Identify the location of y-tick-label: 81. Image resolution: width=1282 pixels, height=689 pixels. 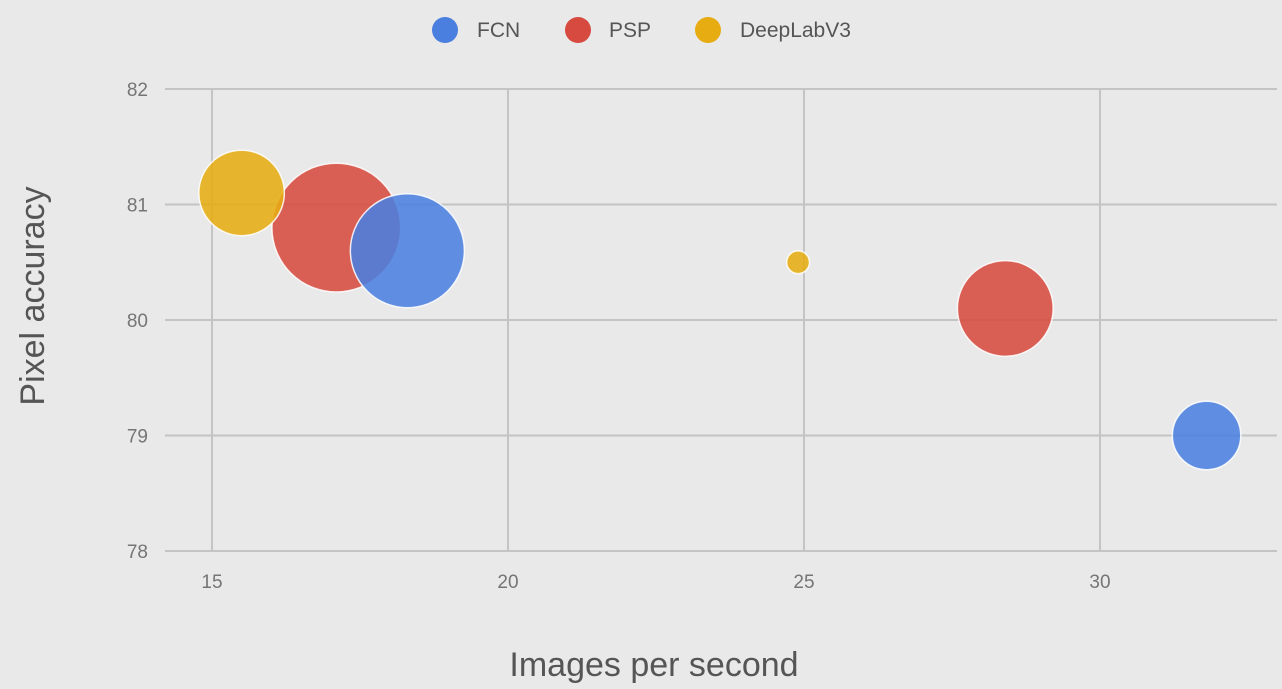
(137, 206).